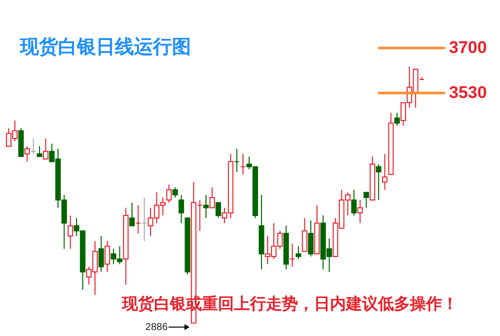 This screenshot has height=336, width=500. What do you see at coordinates (468, 47) in the screenshot?
I see `text: 3700` at bounding box center [468, 47].